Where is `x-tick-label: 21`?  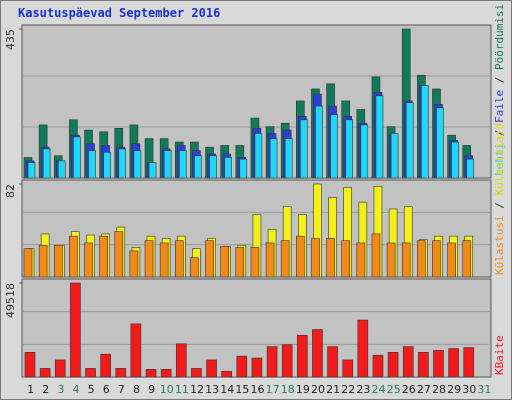
x-tick-label: 21 is located at coordinates (333, 389).